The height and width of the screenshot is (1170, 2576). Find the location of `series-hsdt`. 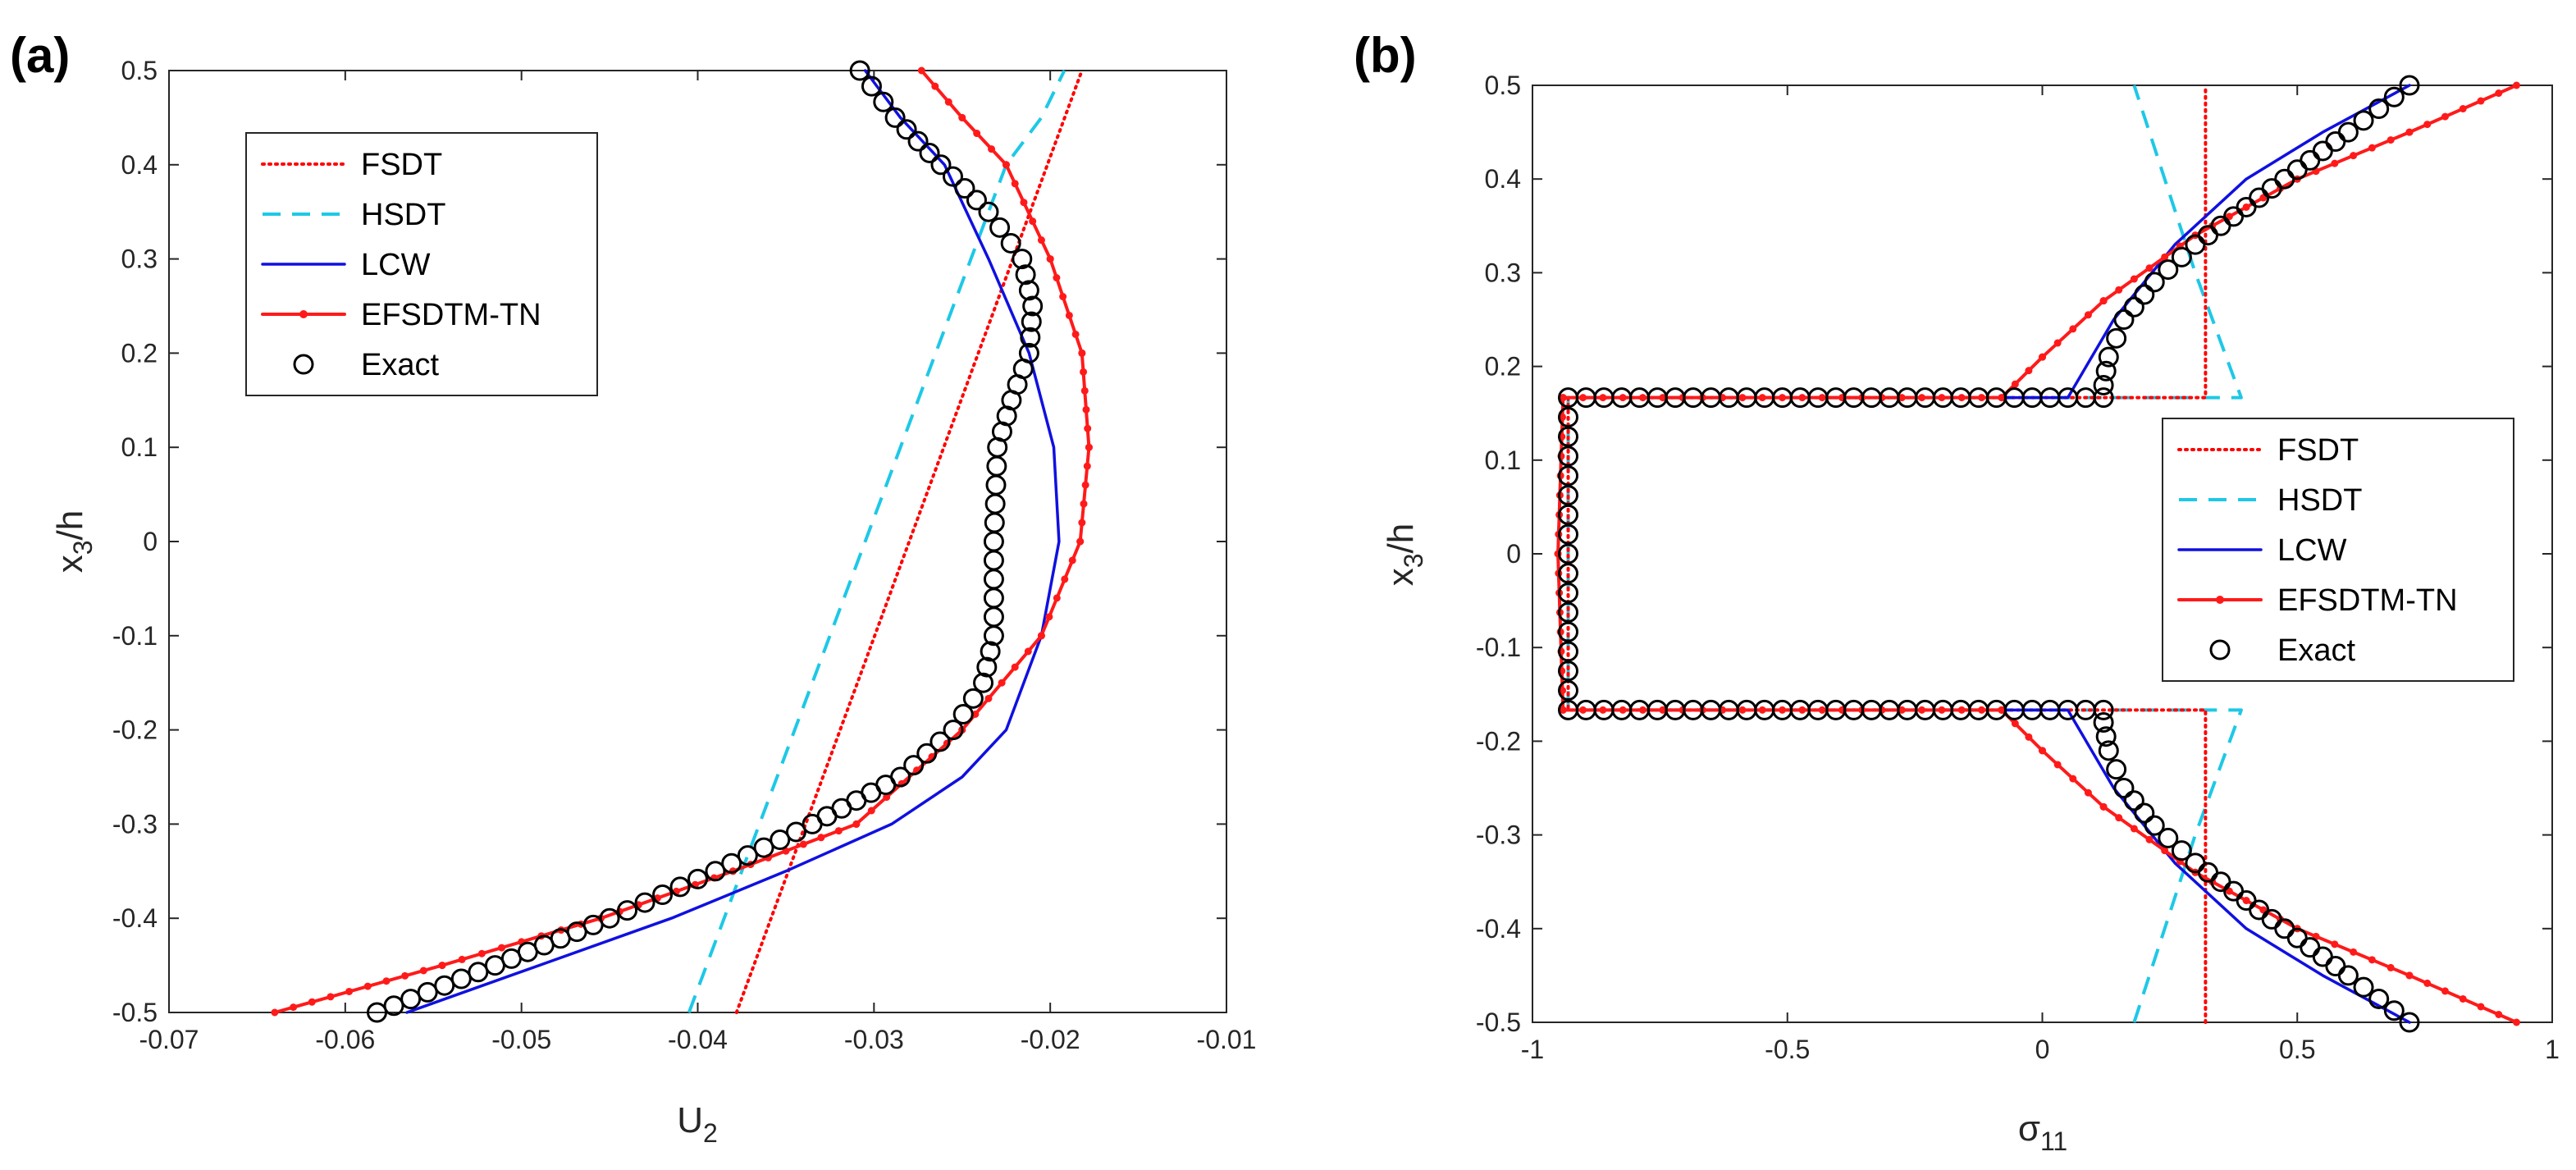

series-hsdt is located at coordinates (876, 541).